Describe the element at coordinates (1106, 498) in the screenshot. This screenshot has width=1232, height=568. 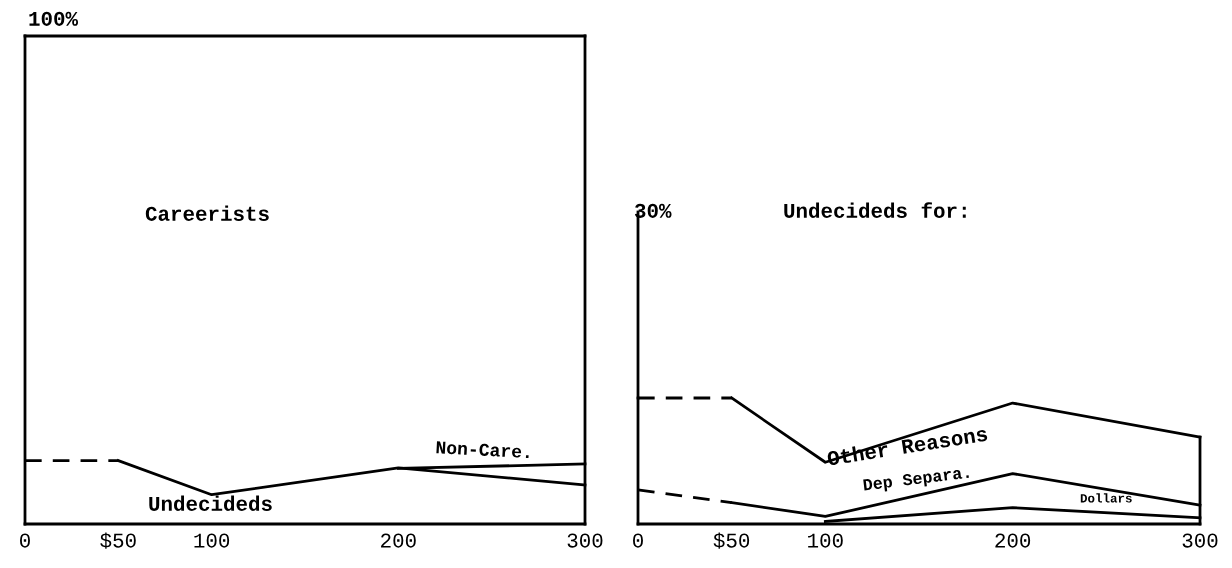
I see `annotation: Dollars` at that location.